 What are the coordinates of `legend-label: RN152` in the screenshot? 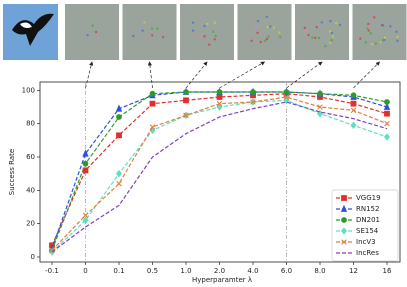 It's located at (367, 209).